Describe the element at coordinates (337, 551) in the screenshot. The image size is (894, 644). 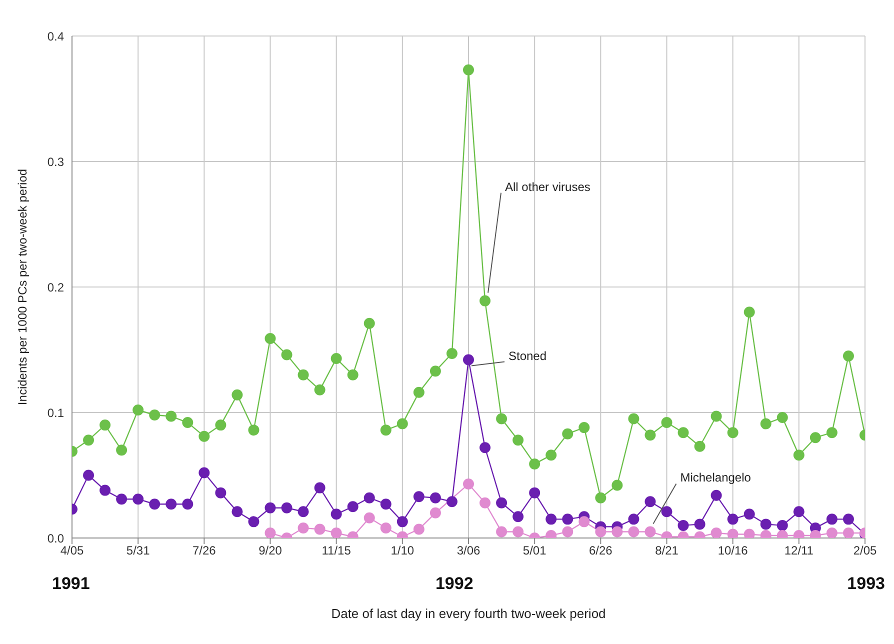
I see `x-tick-label: 11/15` at that location.